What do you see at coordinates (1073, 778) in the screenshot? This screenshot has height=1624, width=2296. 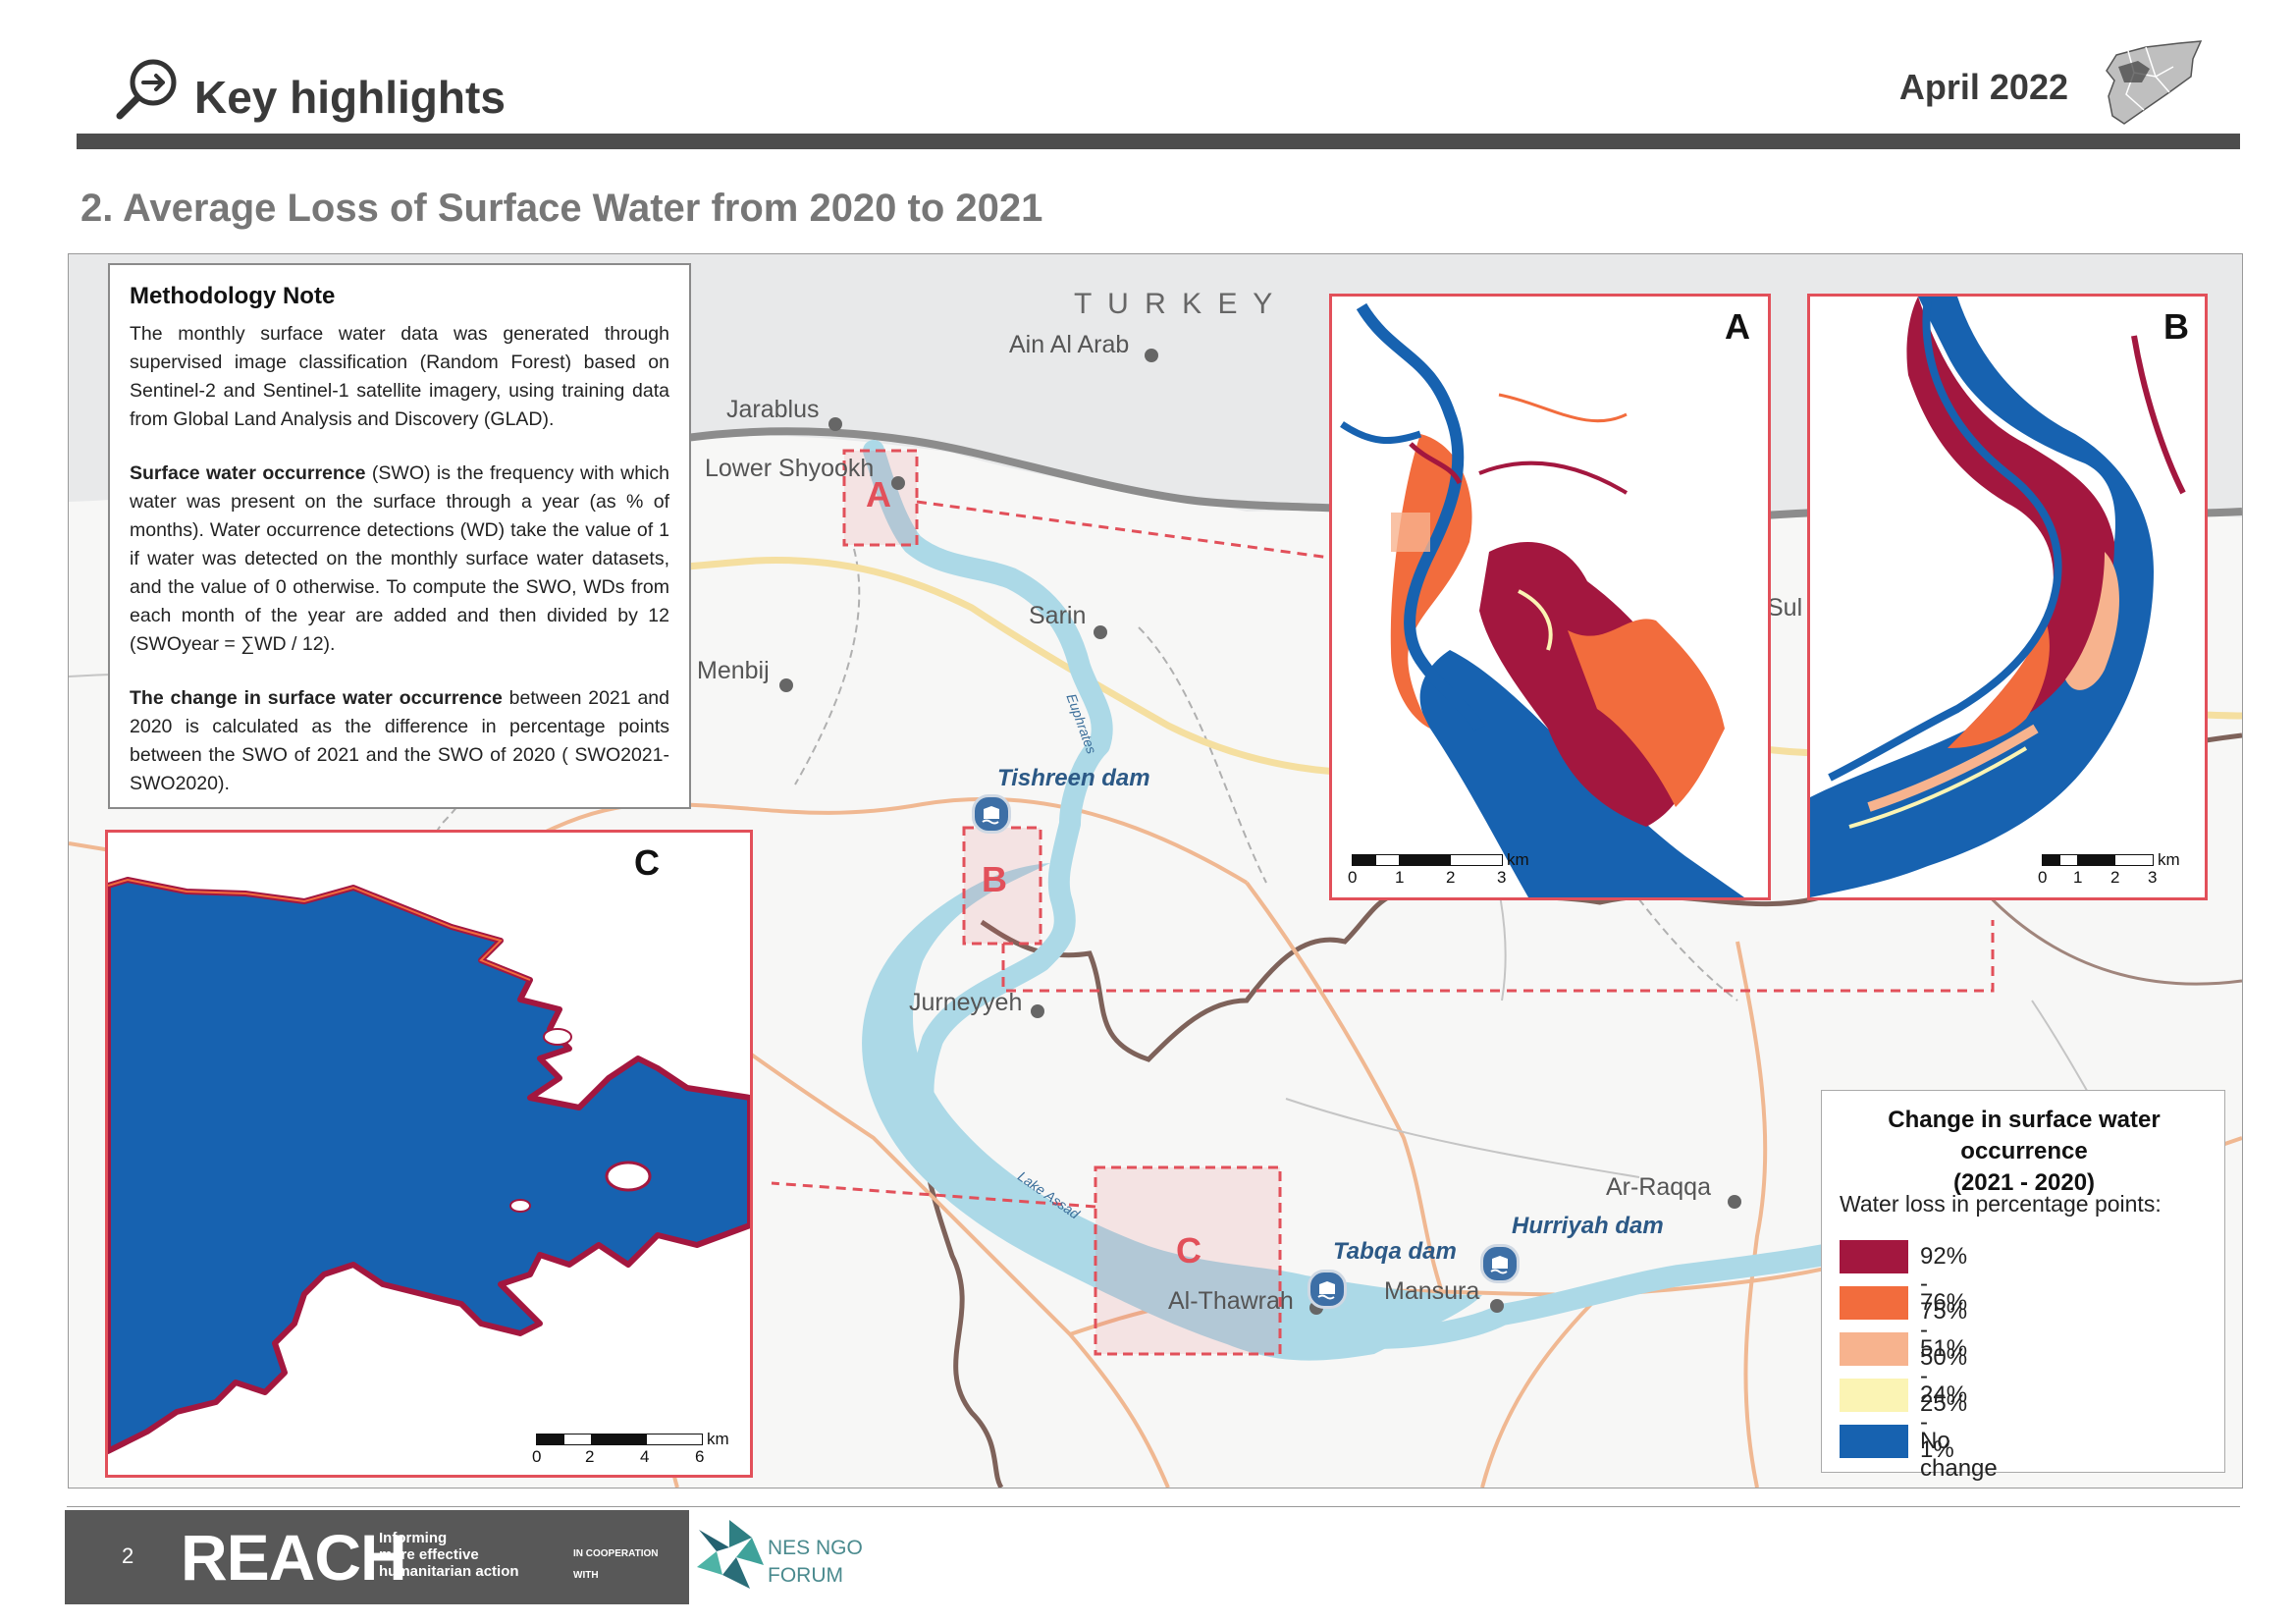 I see `dam-label: Tishreen dam` at bounding box center [1073, 778].